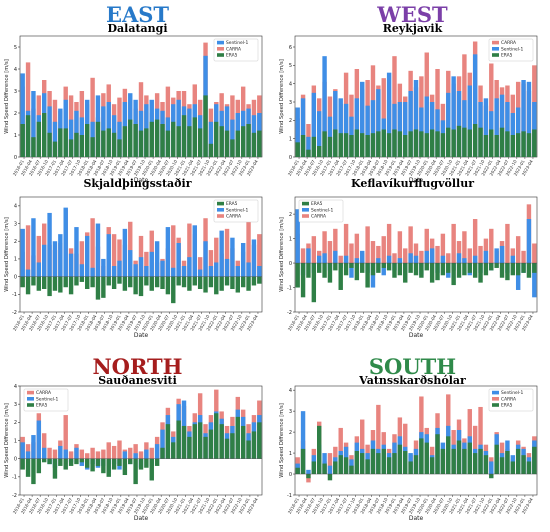 This screenshot has height=532, width=550. I want to click on y-tick-label: -2, so click(14, 496).